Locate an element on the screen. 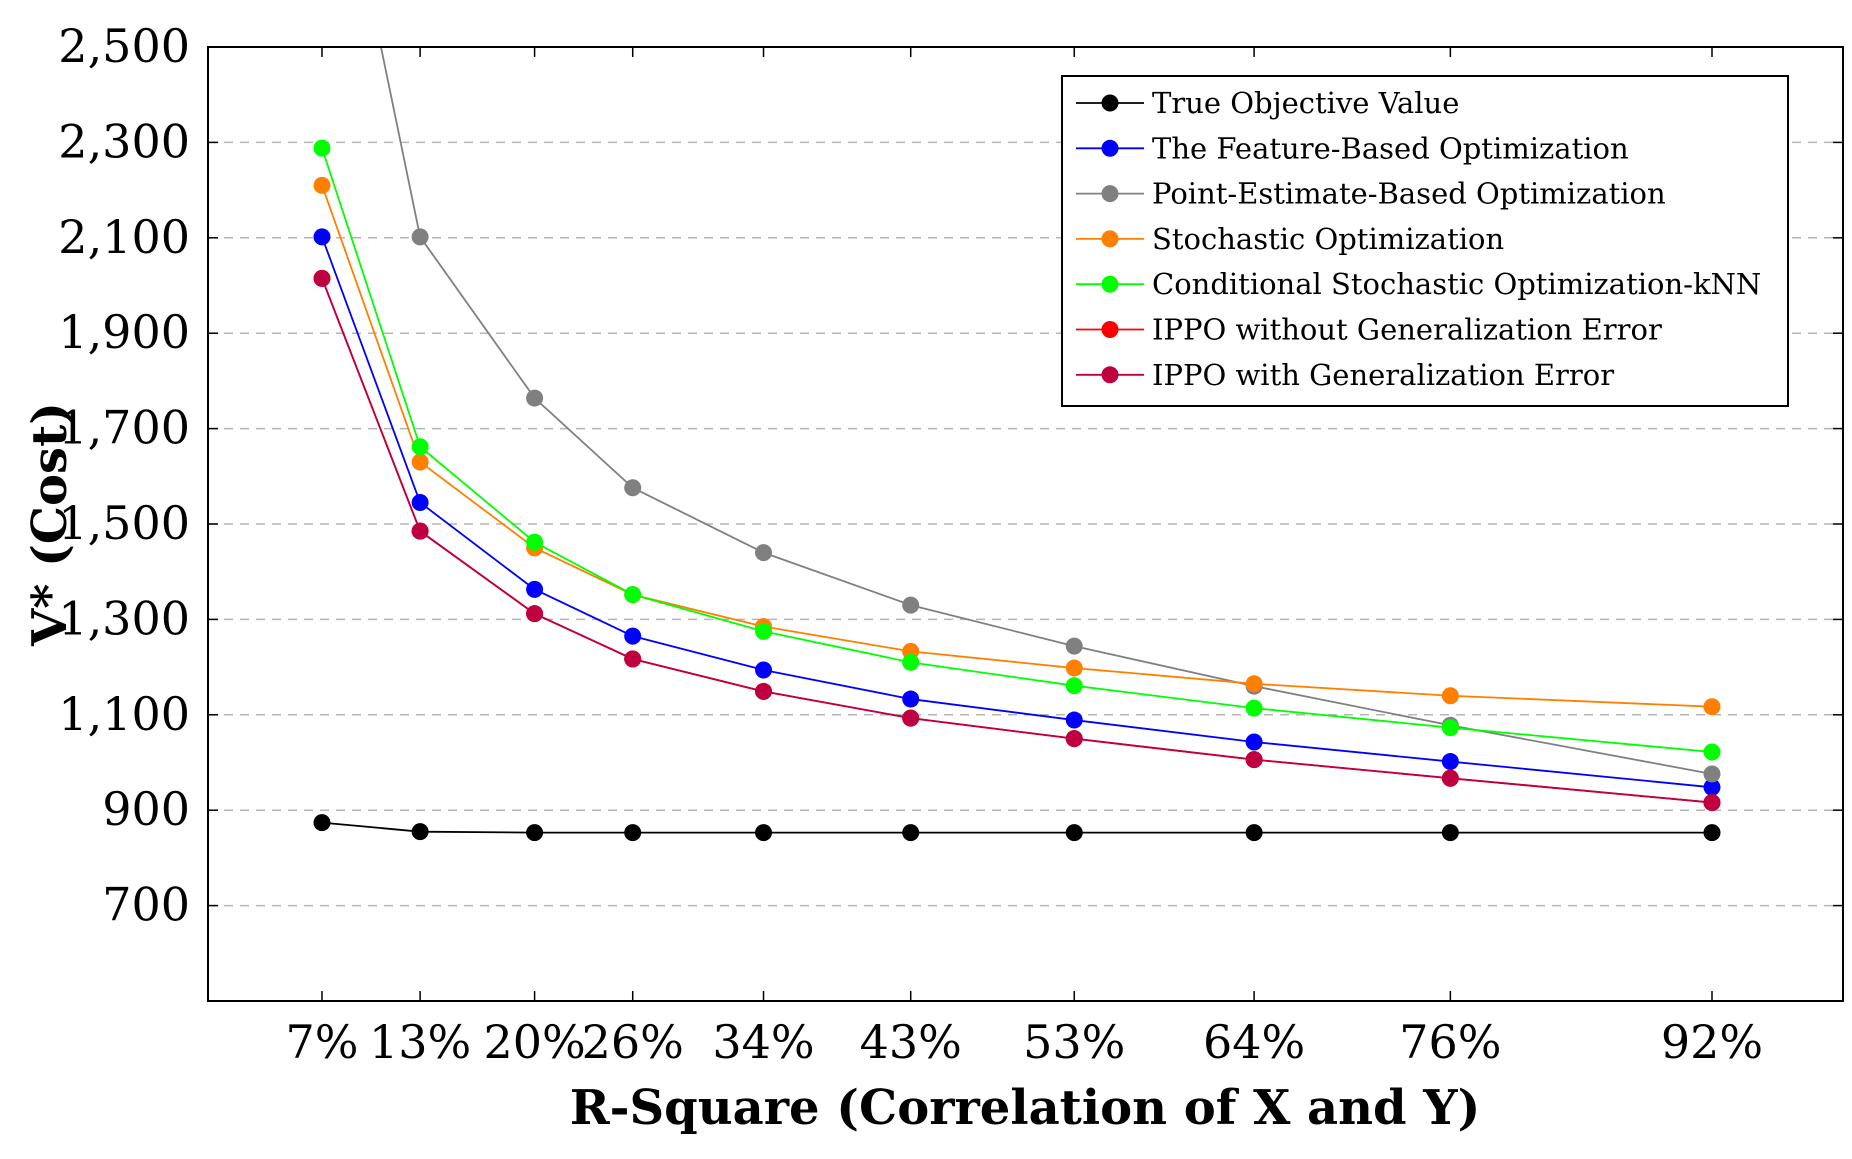 The height and width of the screenshot is (1159, 1852). y-tick-label: 700 is located at coordinates (146, 905).